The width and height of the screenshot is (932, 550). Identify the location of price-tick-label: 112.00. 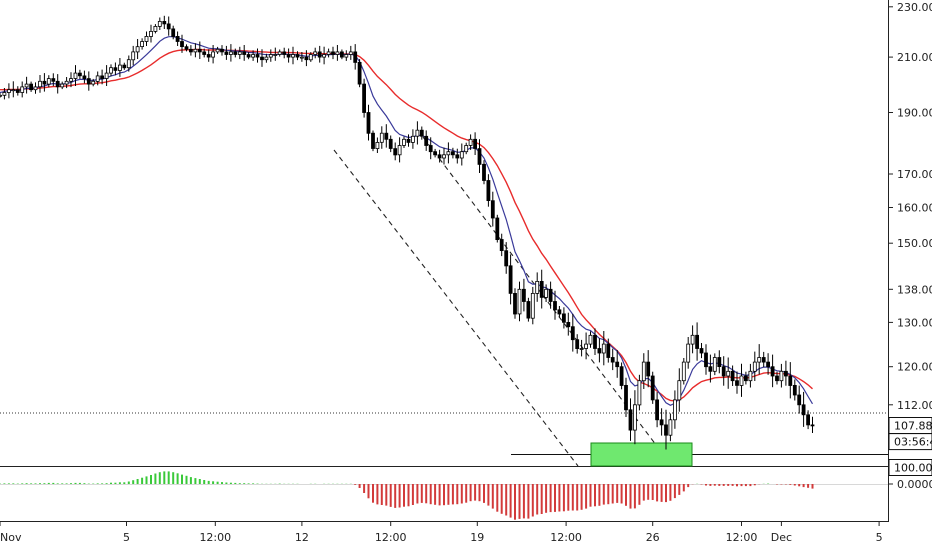
(914, 405).